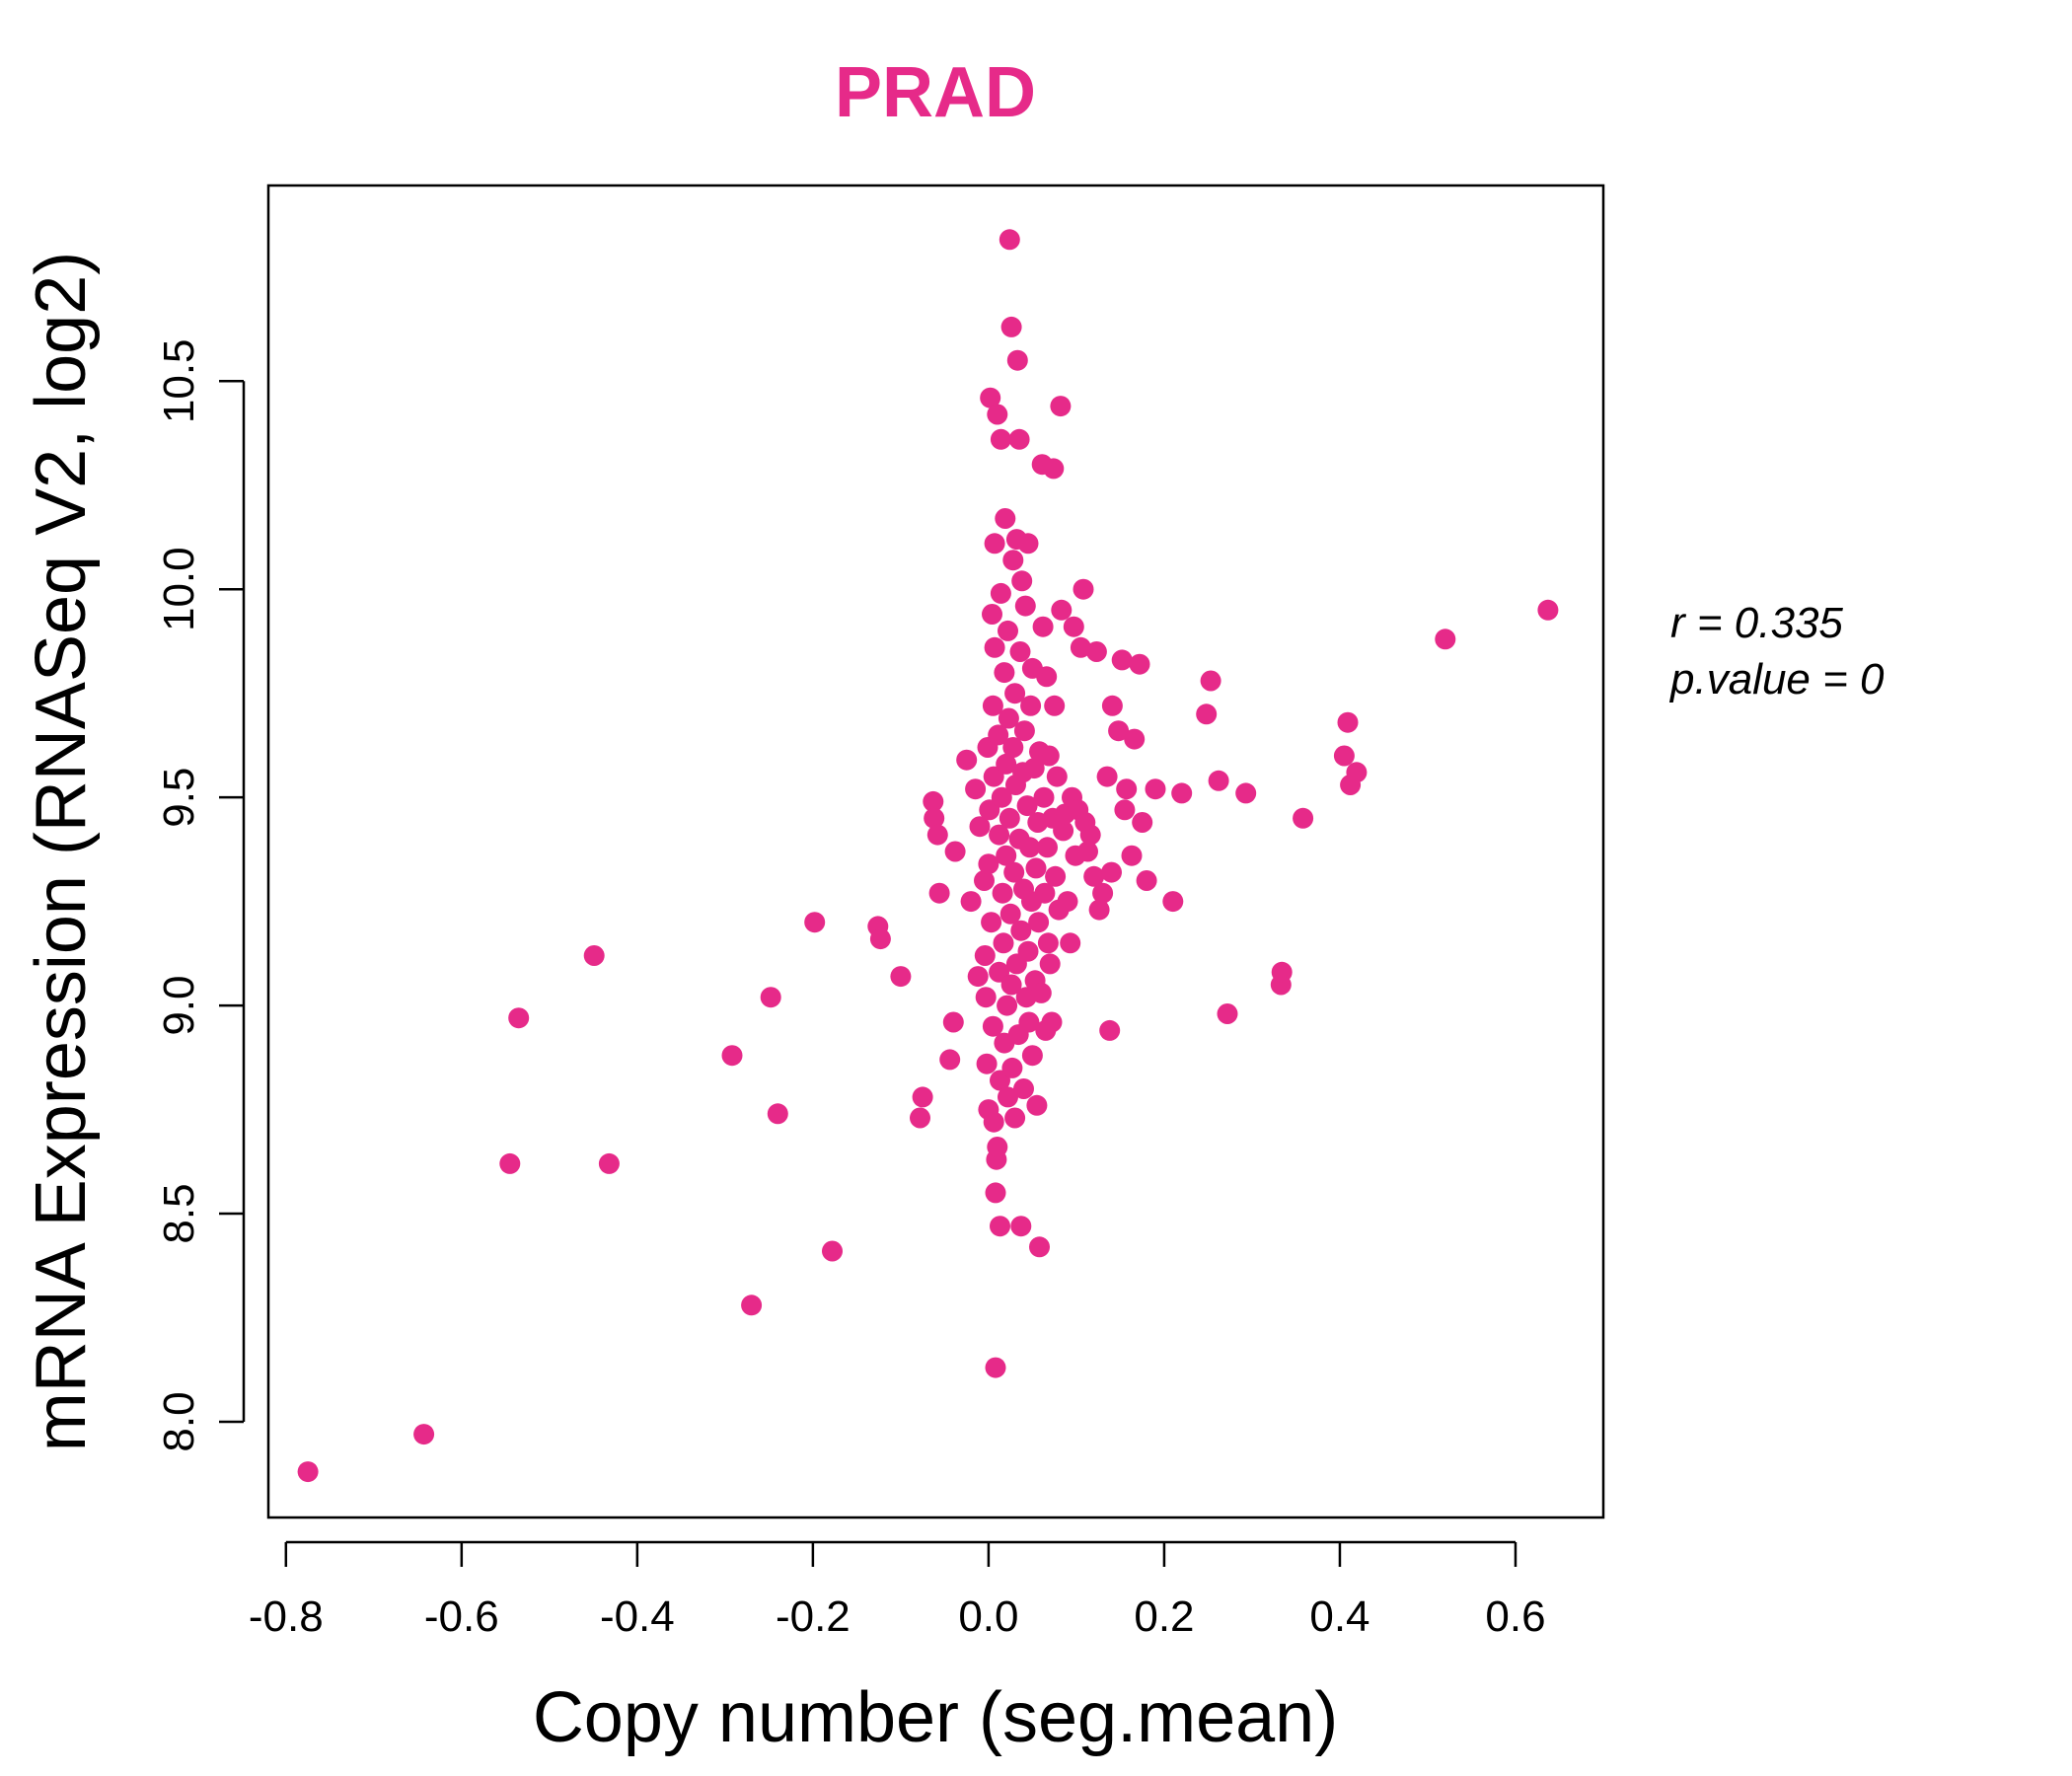  I want to click on x-axis-label: Copy number (seg.mean), so click(936, 1718).